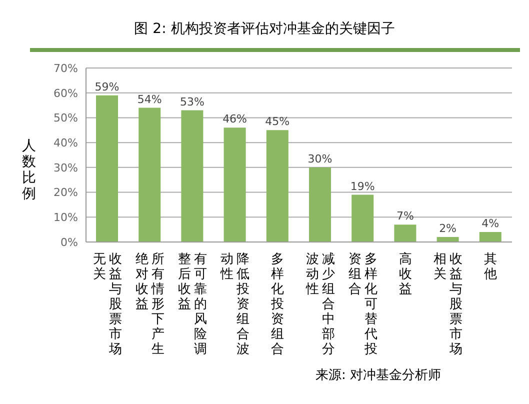 The width and height of the screenshot is (529, 404). I want to click on data-label: 53%, so click(192, 101).